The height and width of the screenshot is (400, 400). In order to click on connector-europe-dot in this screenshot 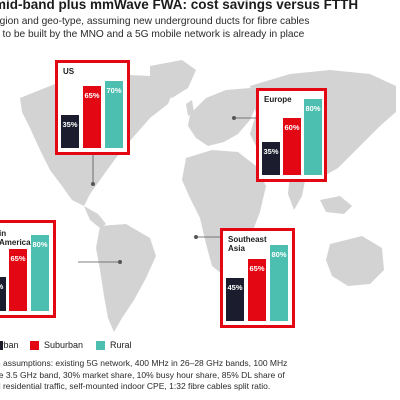, I will do `click(233, 118)`.